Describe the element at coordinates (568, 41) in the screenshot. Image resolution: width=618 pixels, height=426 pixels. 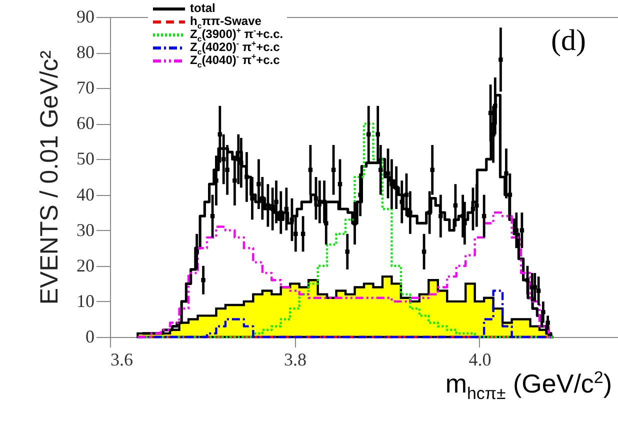
I see `annotation: (d)` at that location.